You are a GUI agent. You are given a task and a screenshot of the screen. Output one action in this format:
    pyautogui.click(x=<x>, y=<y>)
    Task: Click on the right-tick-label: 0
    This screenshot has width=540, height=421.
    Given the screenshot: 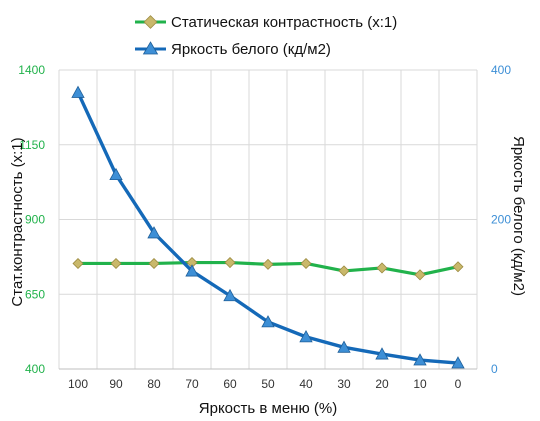 What is the action you would take?
    pyautogui.click(x=494, y=369)
    